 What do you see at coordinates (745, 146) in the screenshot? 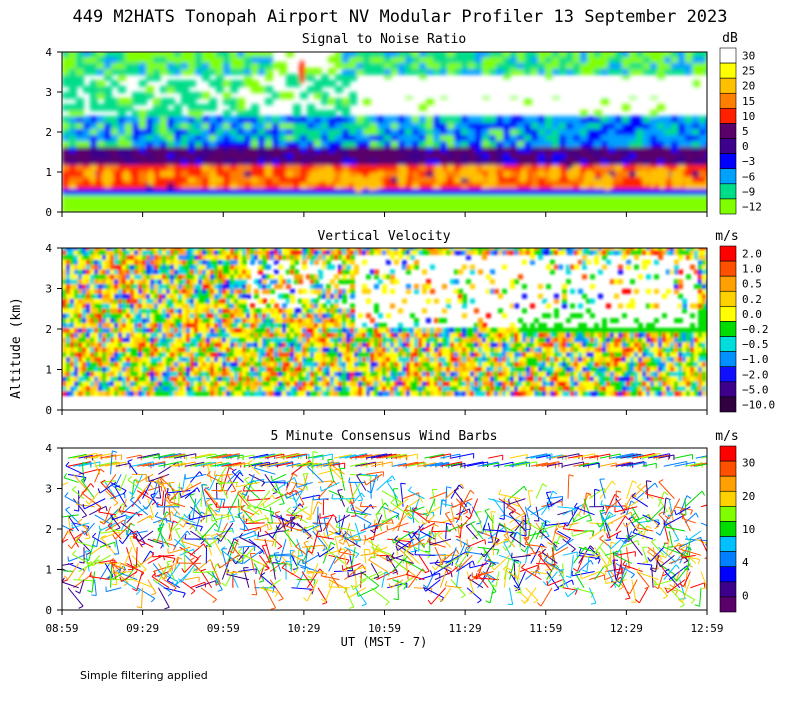
I see `snr-colorbar-label: 0` at bounding box center [745, 146].